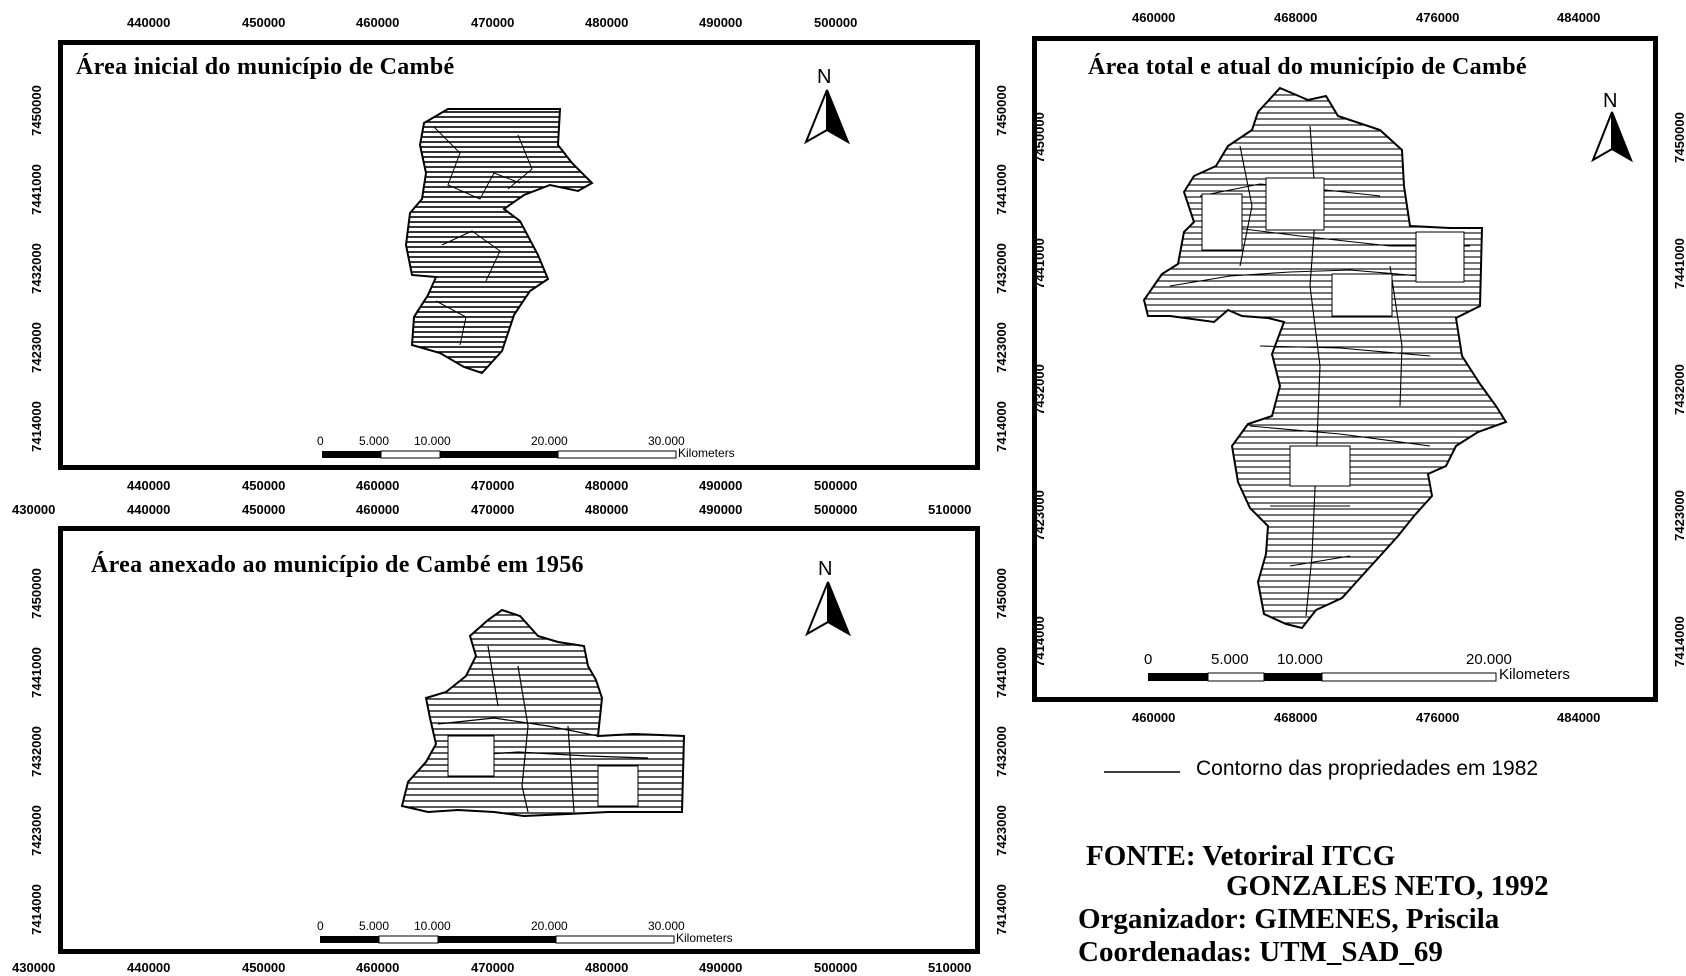 This screenshot has width=1686, height=976. Describe the element at coordinates (1438, 17) in the screenshot. I see `x-tick: 476000` at that location.